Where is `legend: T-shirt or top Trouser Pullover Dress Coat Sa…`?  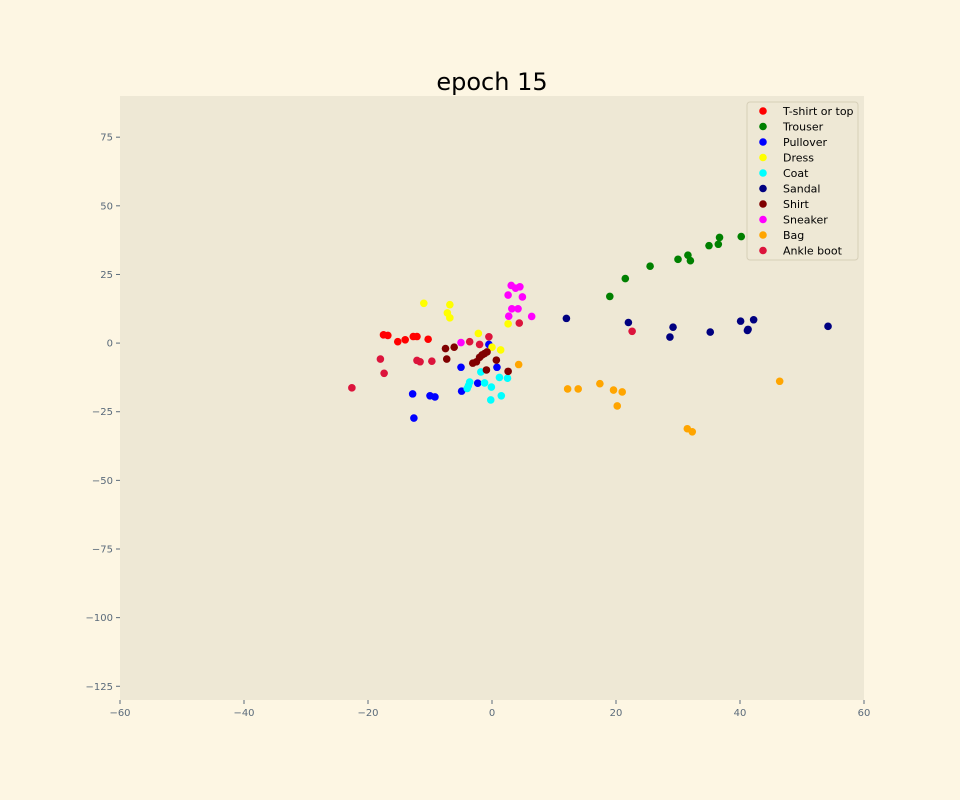
legend: T-shirt or top Trouser Pullover Dress Coat Sa… is located at coordinates (802, 181).